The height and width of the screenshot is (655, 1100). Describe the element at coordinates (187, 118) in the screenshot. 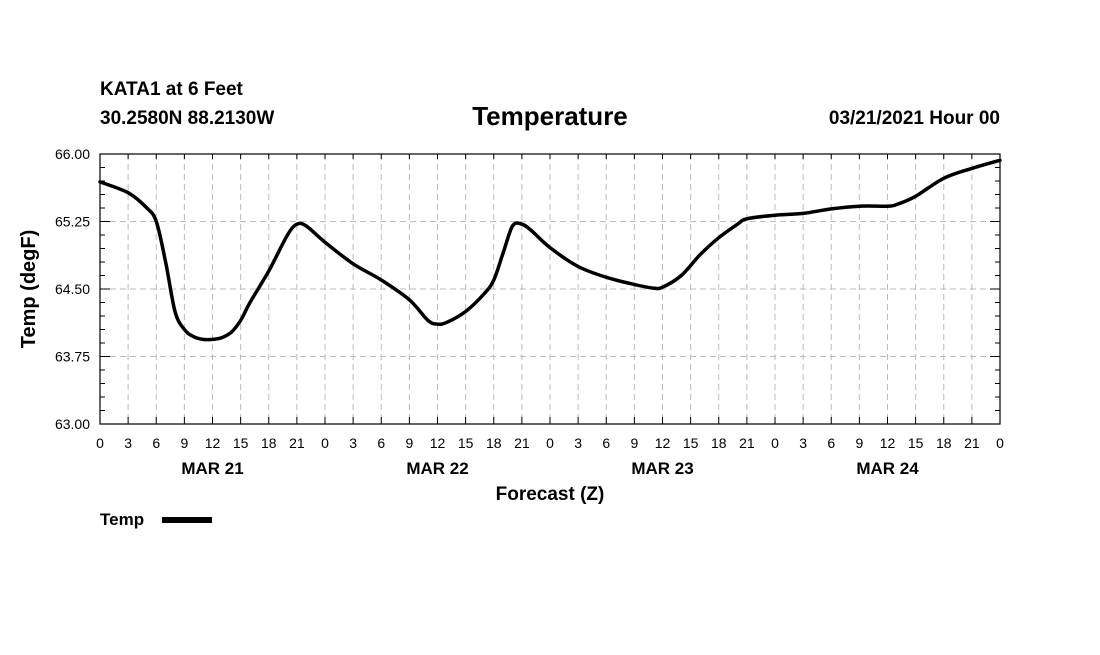

I see `coords-label: 30.2580N 88.2130W` at that location.